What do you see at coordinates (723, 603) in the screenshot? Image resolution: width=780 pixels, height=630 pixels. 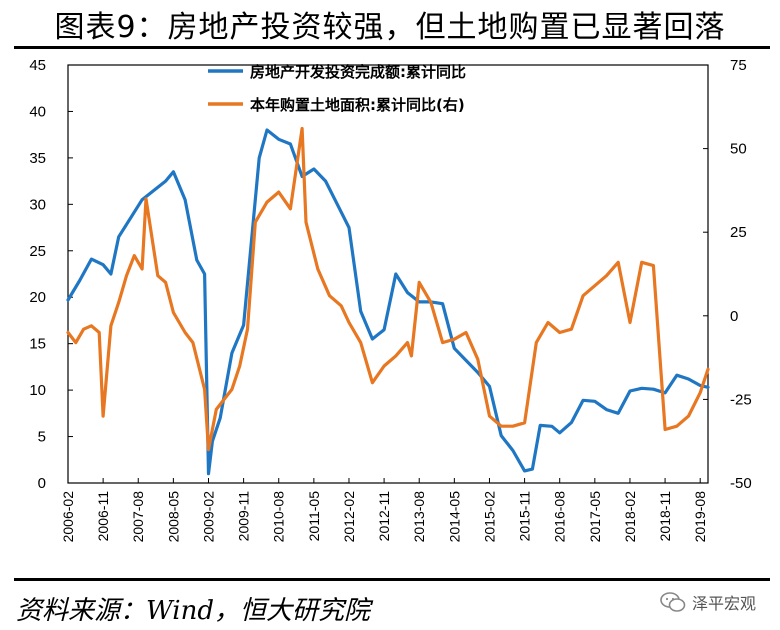 I see `watermark-label: 泽平宏观` at bounding box center [723, 603].